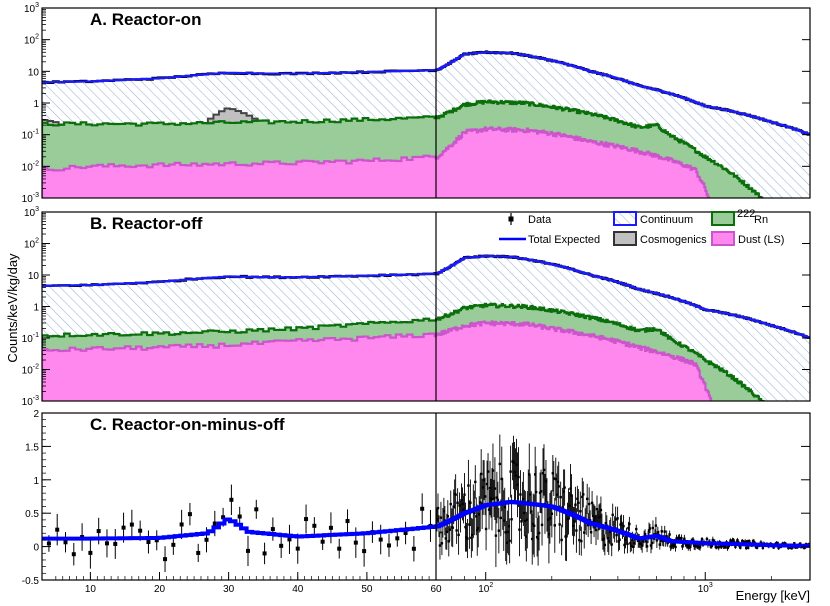  Describe the element at coordinates (31, 212) in the screenshot. I see `panel-B-ytick-label: 103` at that location.